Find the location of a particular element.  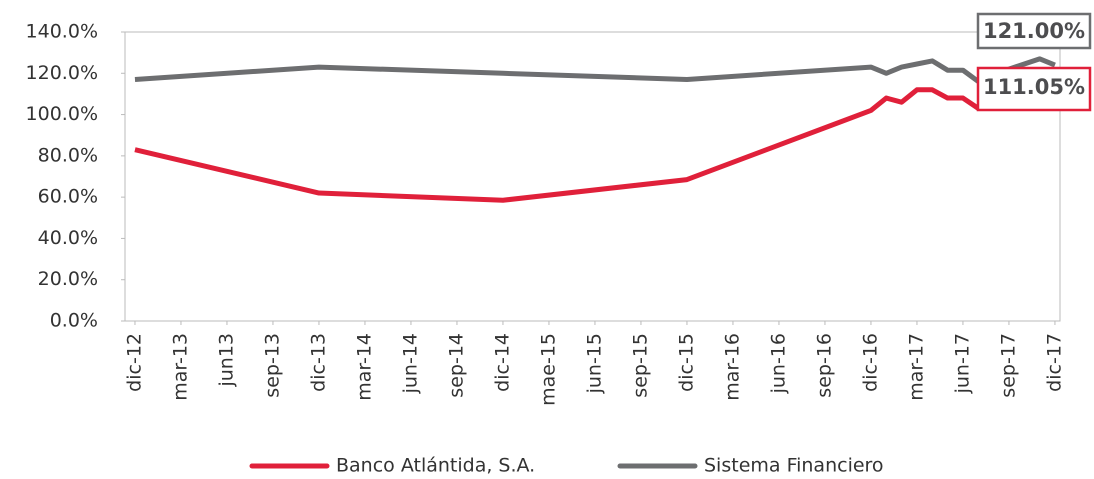

x-tick-label: sep-13 is located at coordinates (272, 365).